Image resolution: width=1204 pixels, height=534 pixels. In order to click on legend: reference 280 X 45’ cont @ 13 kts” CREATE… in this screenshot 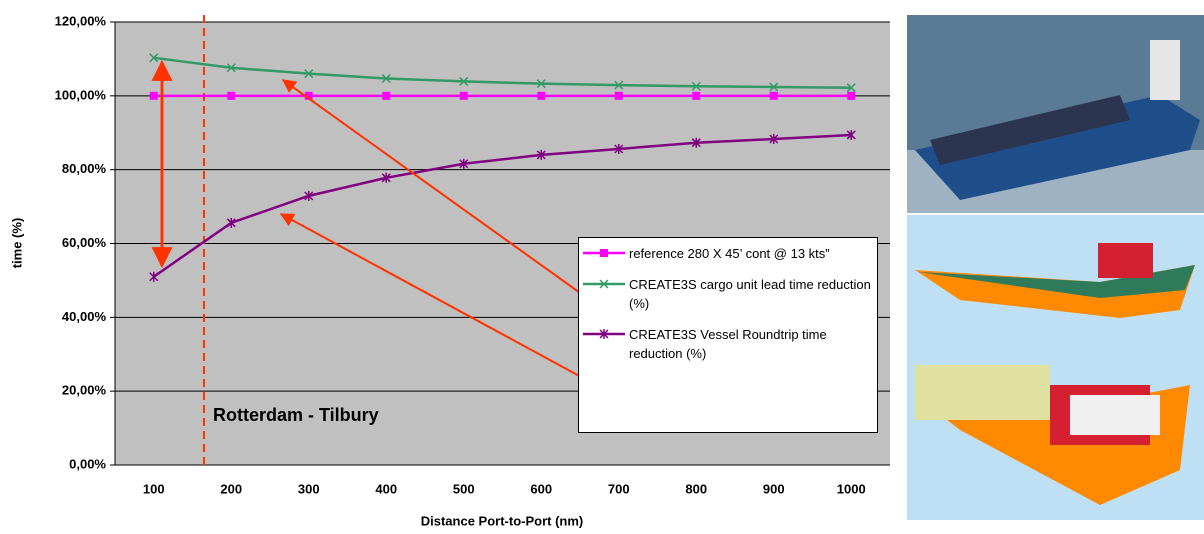, I will do `click(728, 335)`.